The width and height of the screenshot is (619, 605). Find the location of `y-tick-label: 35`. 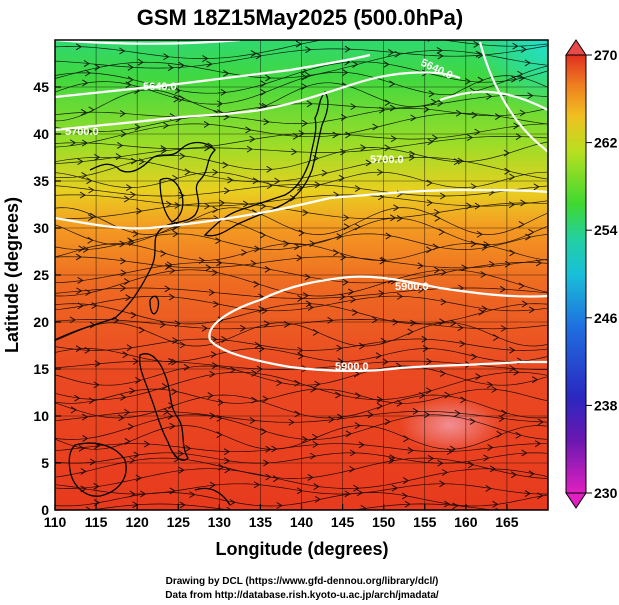

y-tick-label: 35 is located at coordinates (41, 181).